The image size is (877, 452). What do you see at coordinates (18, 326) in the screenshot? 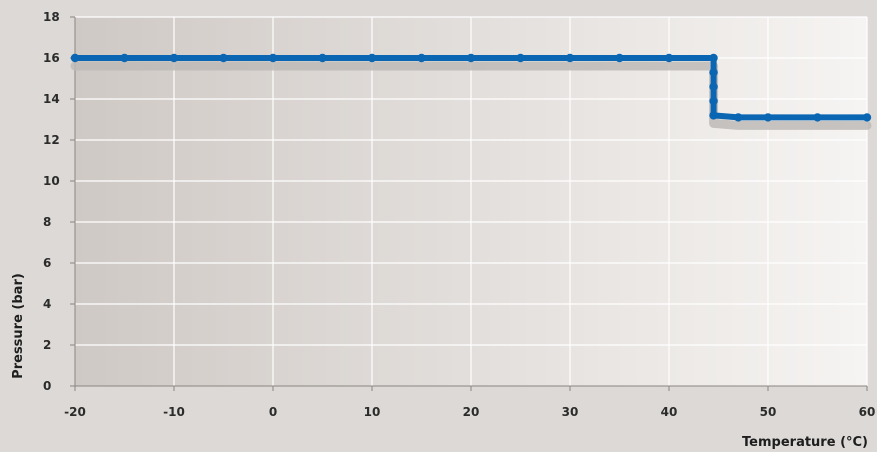
I see `y-axis-title: Pressure (bar)` at bounding box center [18, 326].